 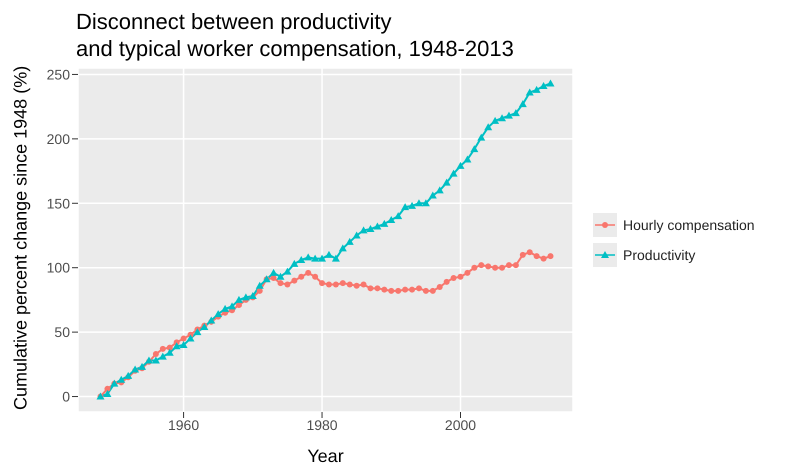 What do you see at coordinates (460, 424) in the screenshot?
I see `x-tick-label: 2000` at bounding box center [460, 424].